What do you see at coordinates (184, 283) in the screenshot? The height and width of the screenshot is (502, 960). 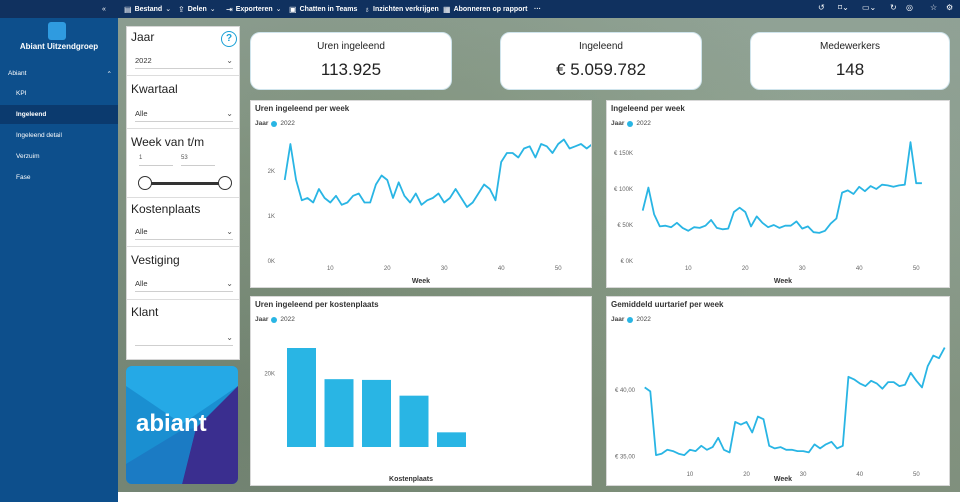 I see `slicer-vestiging-dropdown: Alle ⌄` at bounding box center [184, 283].